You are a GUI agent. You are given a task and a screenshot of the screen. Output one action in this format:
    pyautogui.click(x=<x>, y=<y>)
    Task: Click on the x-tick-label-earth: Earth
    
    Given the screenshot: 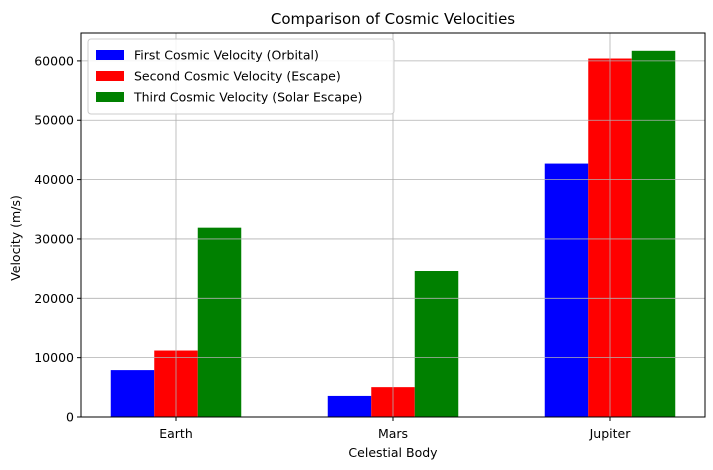 What is the action you would take?
    pyautogui.click(x=176, y=433)
    